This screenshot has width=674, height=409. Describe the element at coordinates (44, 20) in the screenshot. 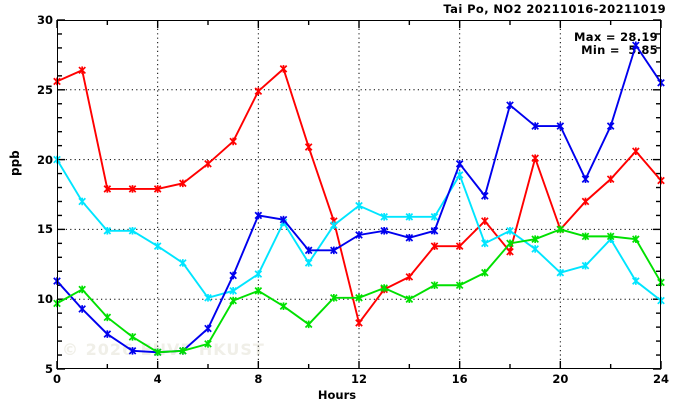

I see `y-tick-label: 30` at that location.